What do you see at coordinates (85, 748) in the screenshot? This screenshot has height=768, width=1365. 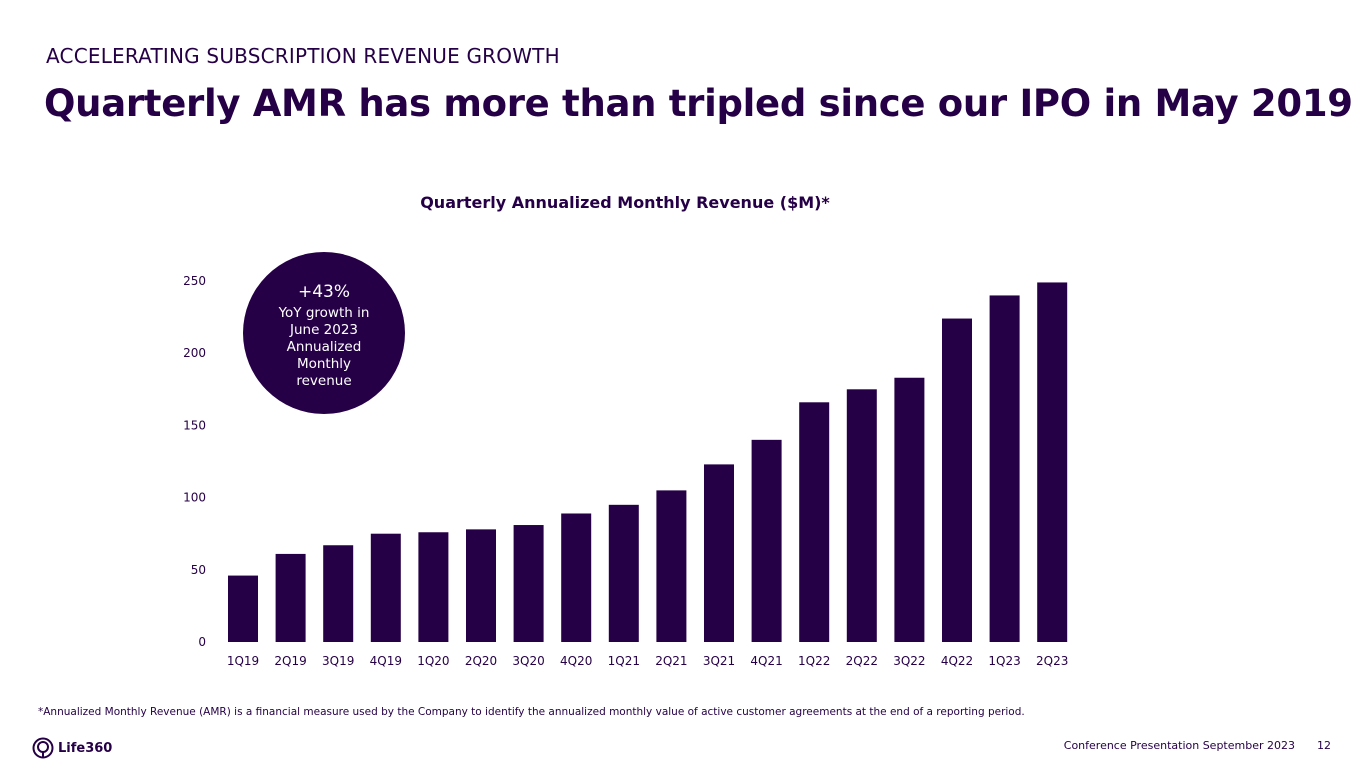 I see `logo-text: Life360` at bounding box center [85, 748].